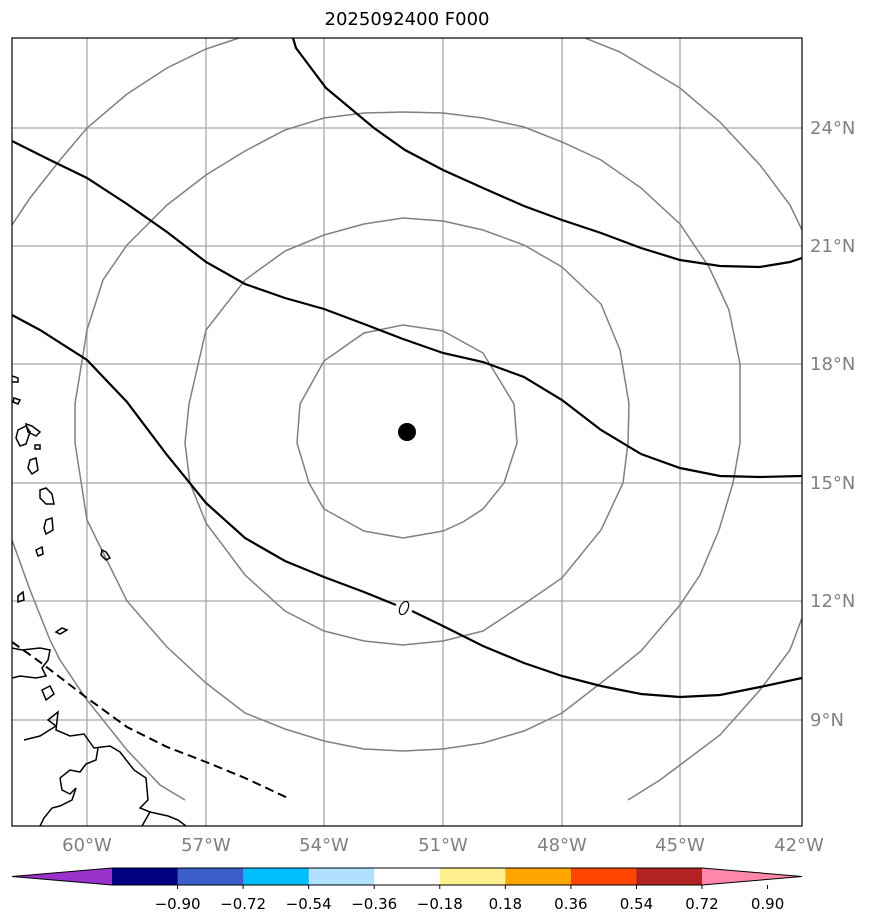 The image size is (873, 924). Describe the element at coordinates (832, 246) in the screenshot. I see `lat-label: 21°N` at that location.